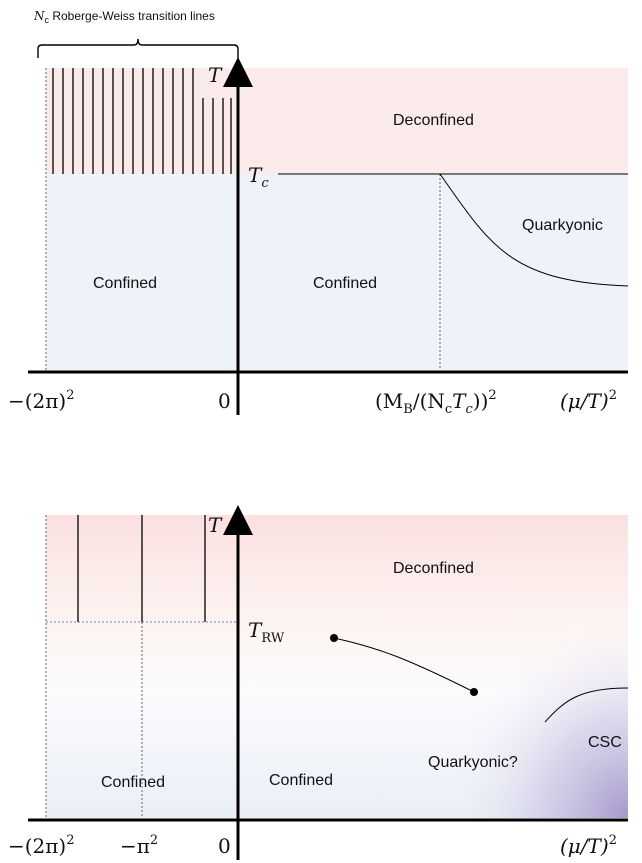 The width and height of the screenshot is (642, 863). Describe the element at coordinates (334, 638) in the screenshot. I see `bottom-critical-endpoint-left` at that location.